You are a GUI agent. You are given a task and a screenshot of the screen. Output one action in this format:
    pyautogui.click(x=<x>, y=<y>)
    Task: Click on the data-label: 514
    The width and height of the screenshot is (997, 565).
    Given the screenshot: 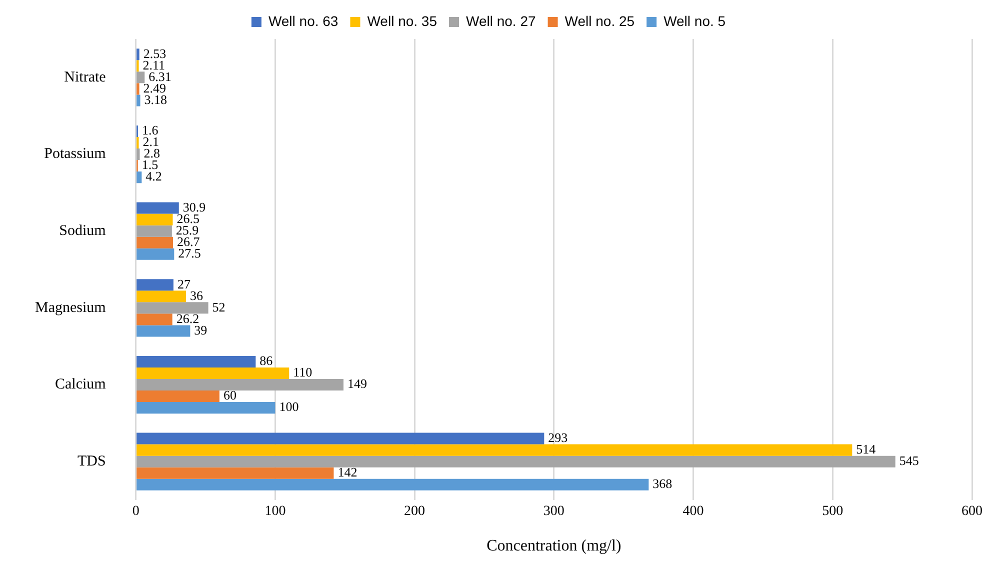 What is the action you would take?
    pyautogui.click(x=866, y=448)
    